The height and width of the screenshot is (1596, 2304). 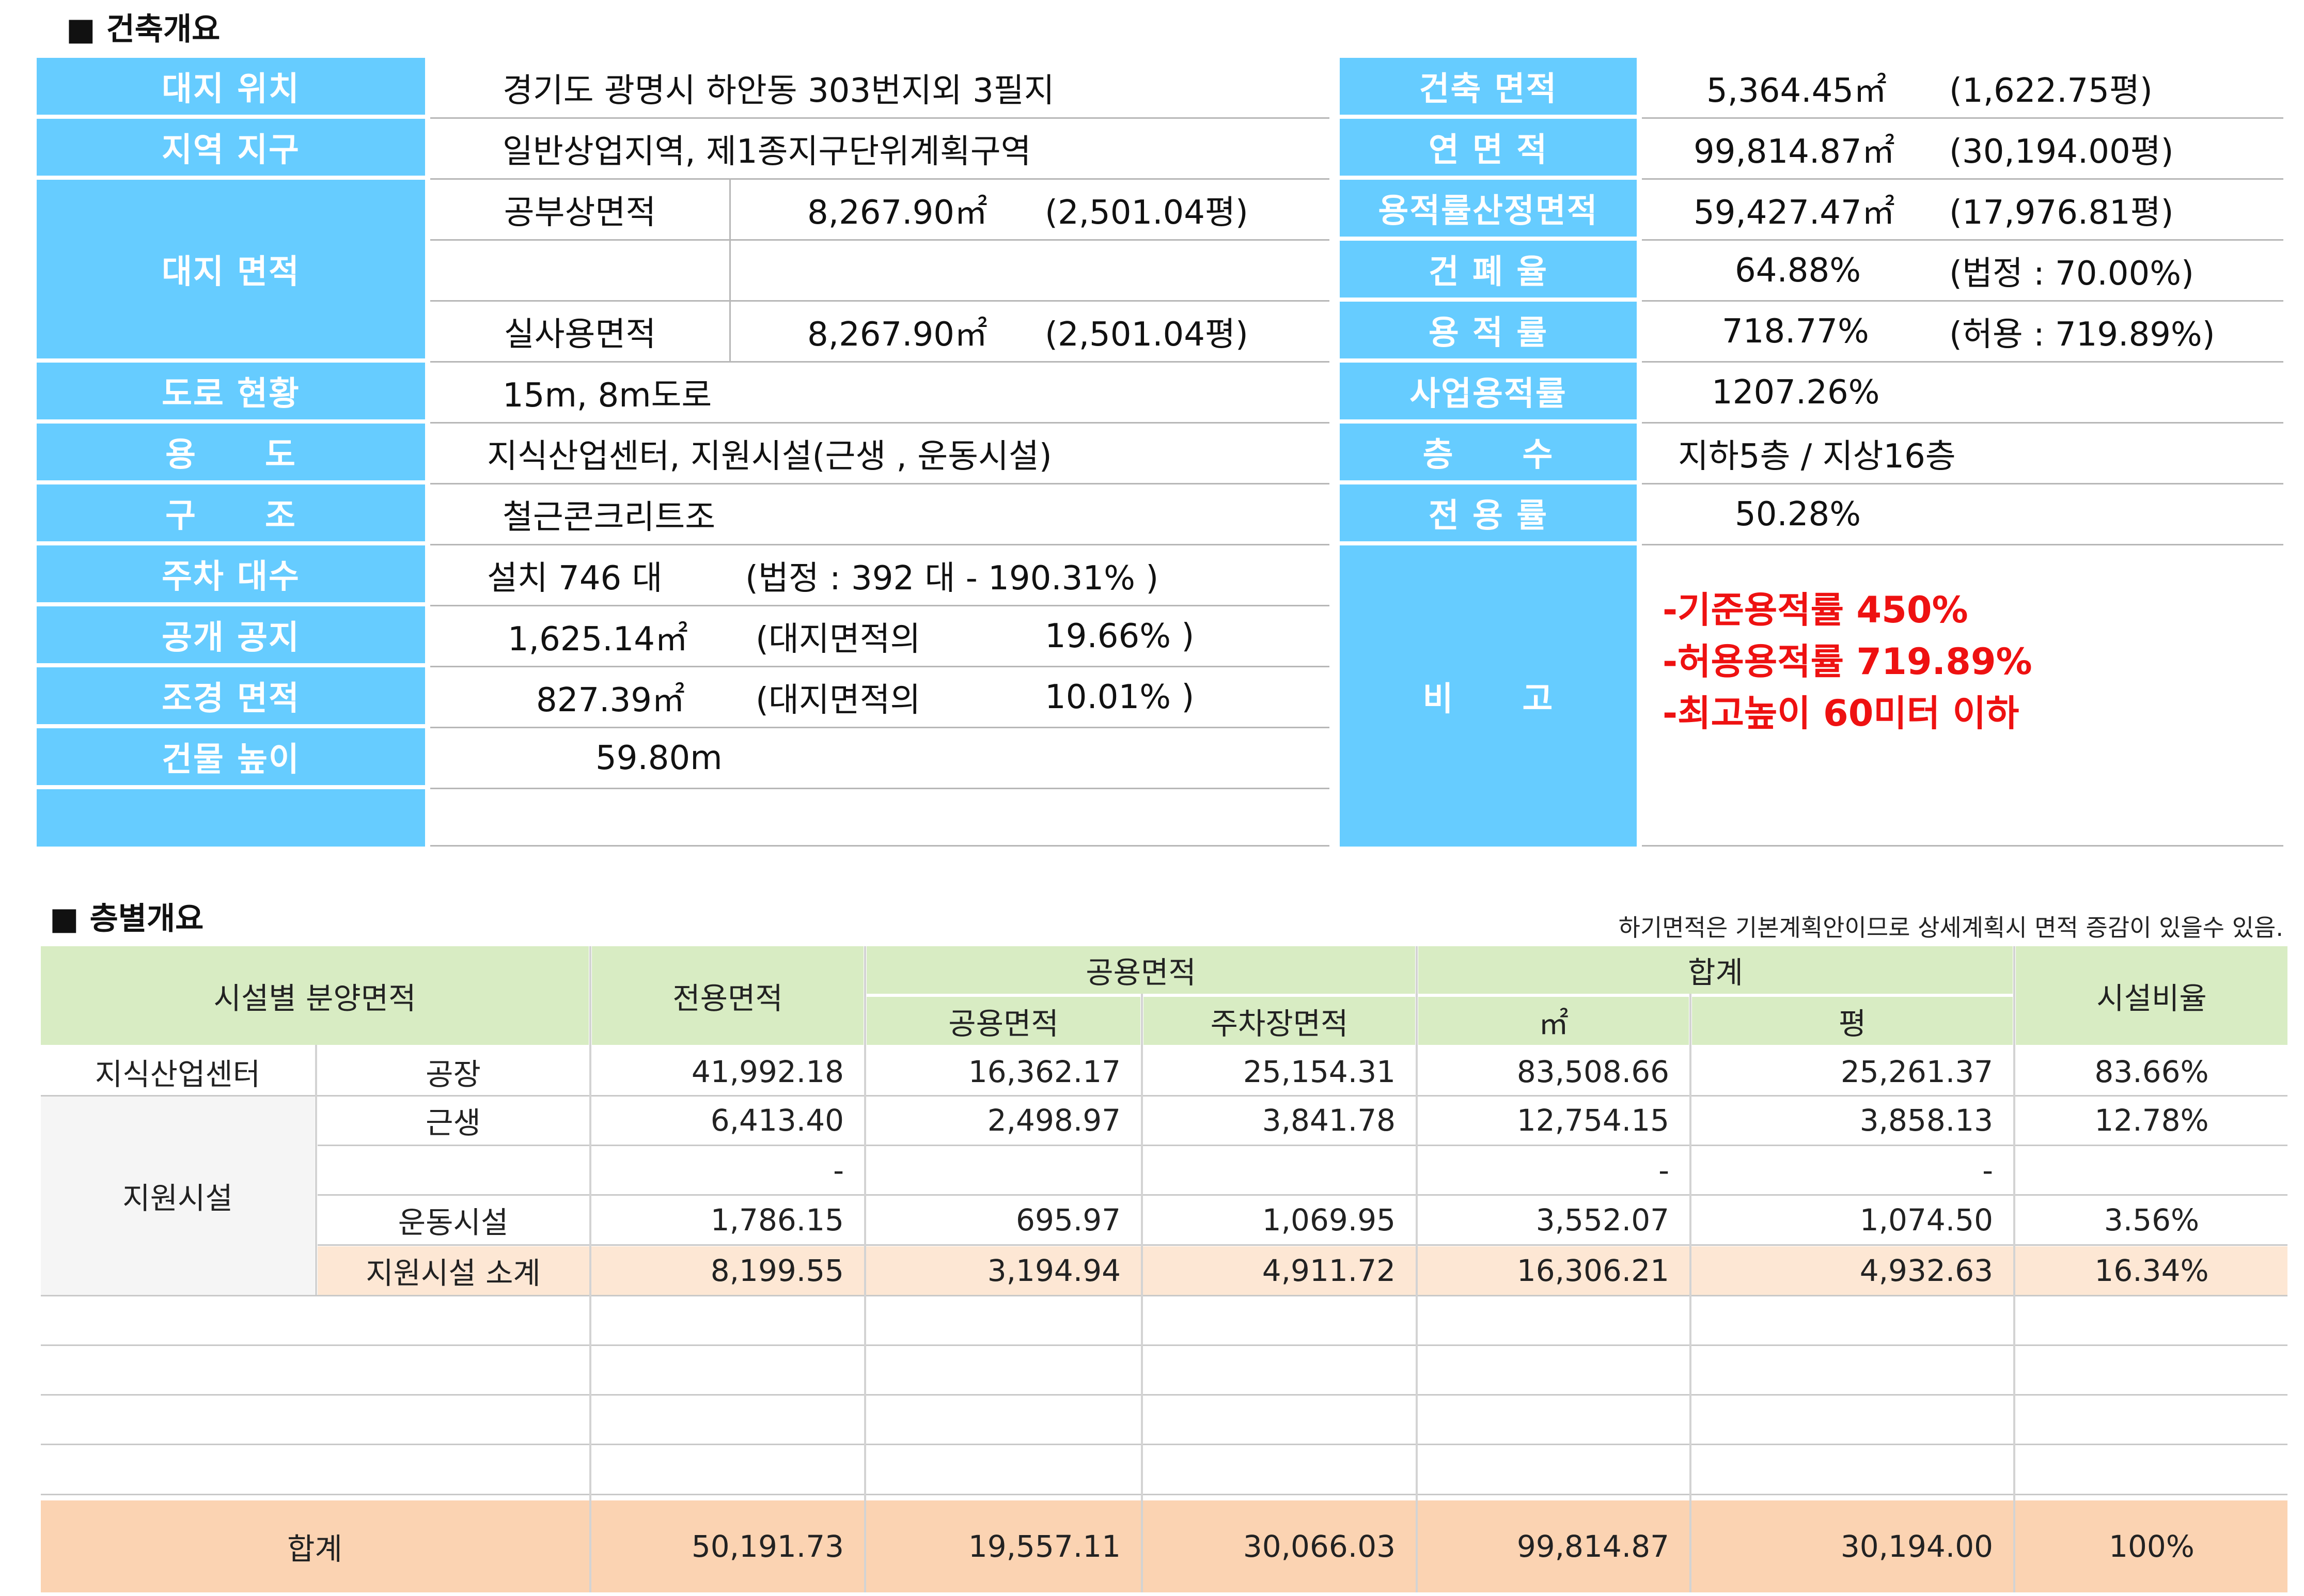 I want to click on cell-pyeong: 25,261.37, so click(x=1917, y=1071).